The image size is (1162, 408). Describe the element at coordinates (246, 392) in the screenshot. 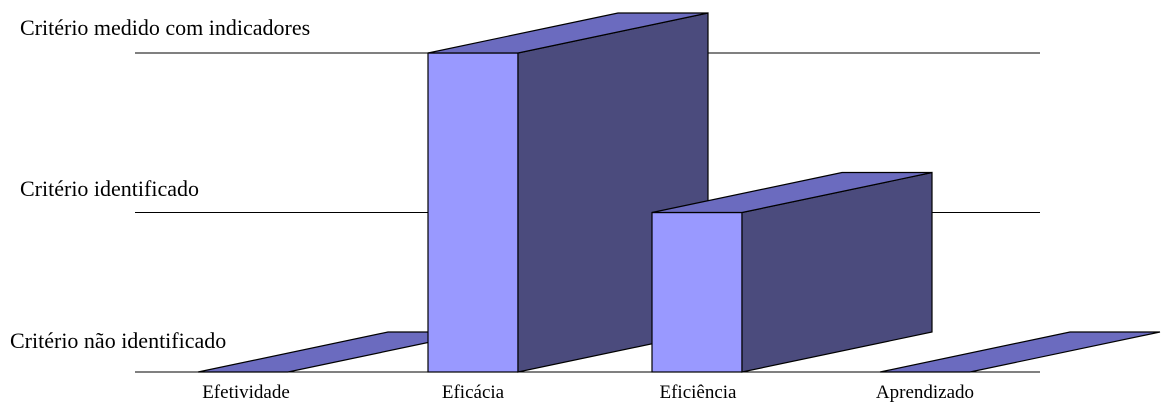

I see `x-tick-label-0: Efetividade` at that location.